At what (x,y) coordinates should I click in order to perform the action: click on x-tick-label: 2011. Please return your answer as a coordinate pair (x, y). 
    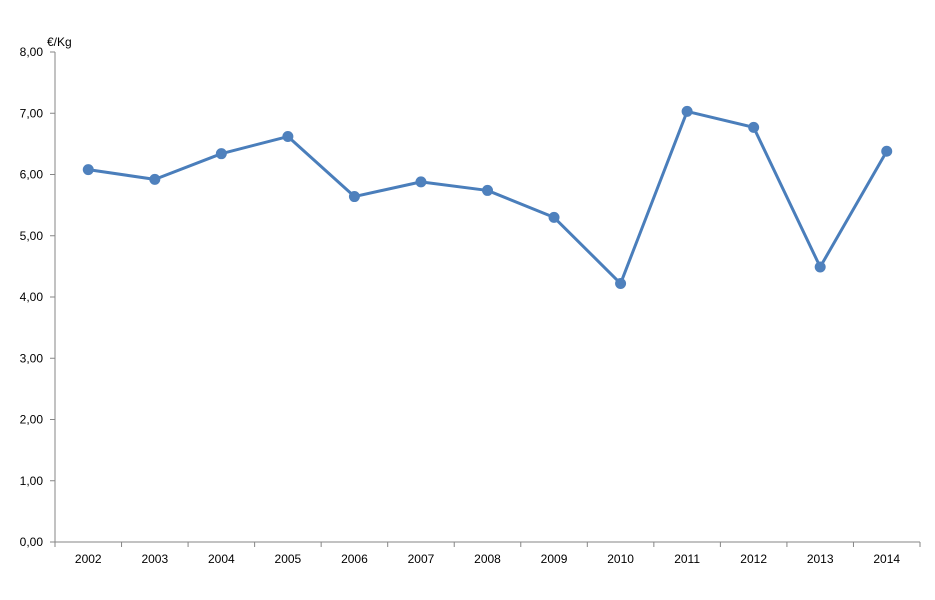
    Looking at the image, I should click on (687, 559).